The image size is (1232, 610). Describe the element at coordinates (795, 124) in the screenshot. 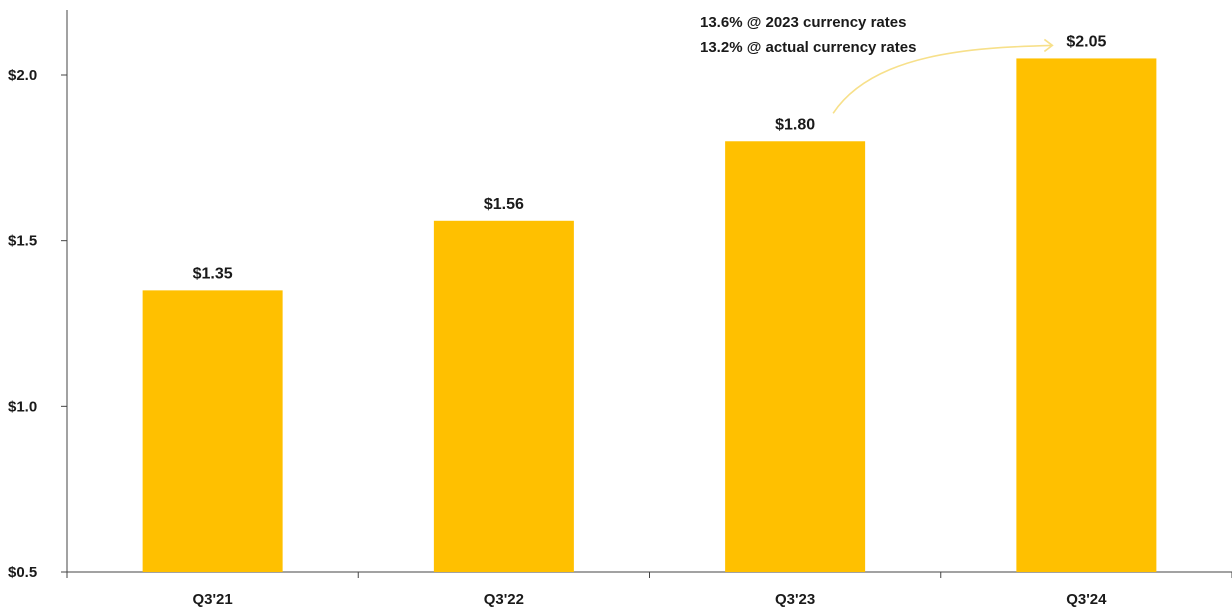

I see `bar-value-label: $1.80` at that location.